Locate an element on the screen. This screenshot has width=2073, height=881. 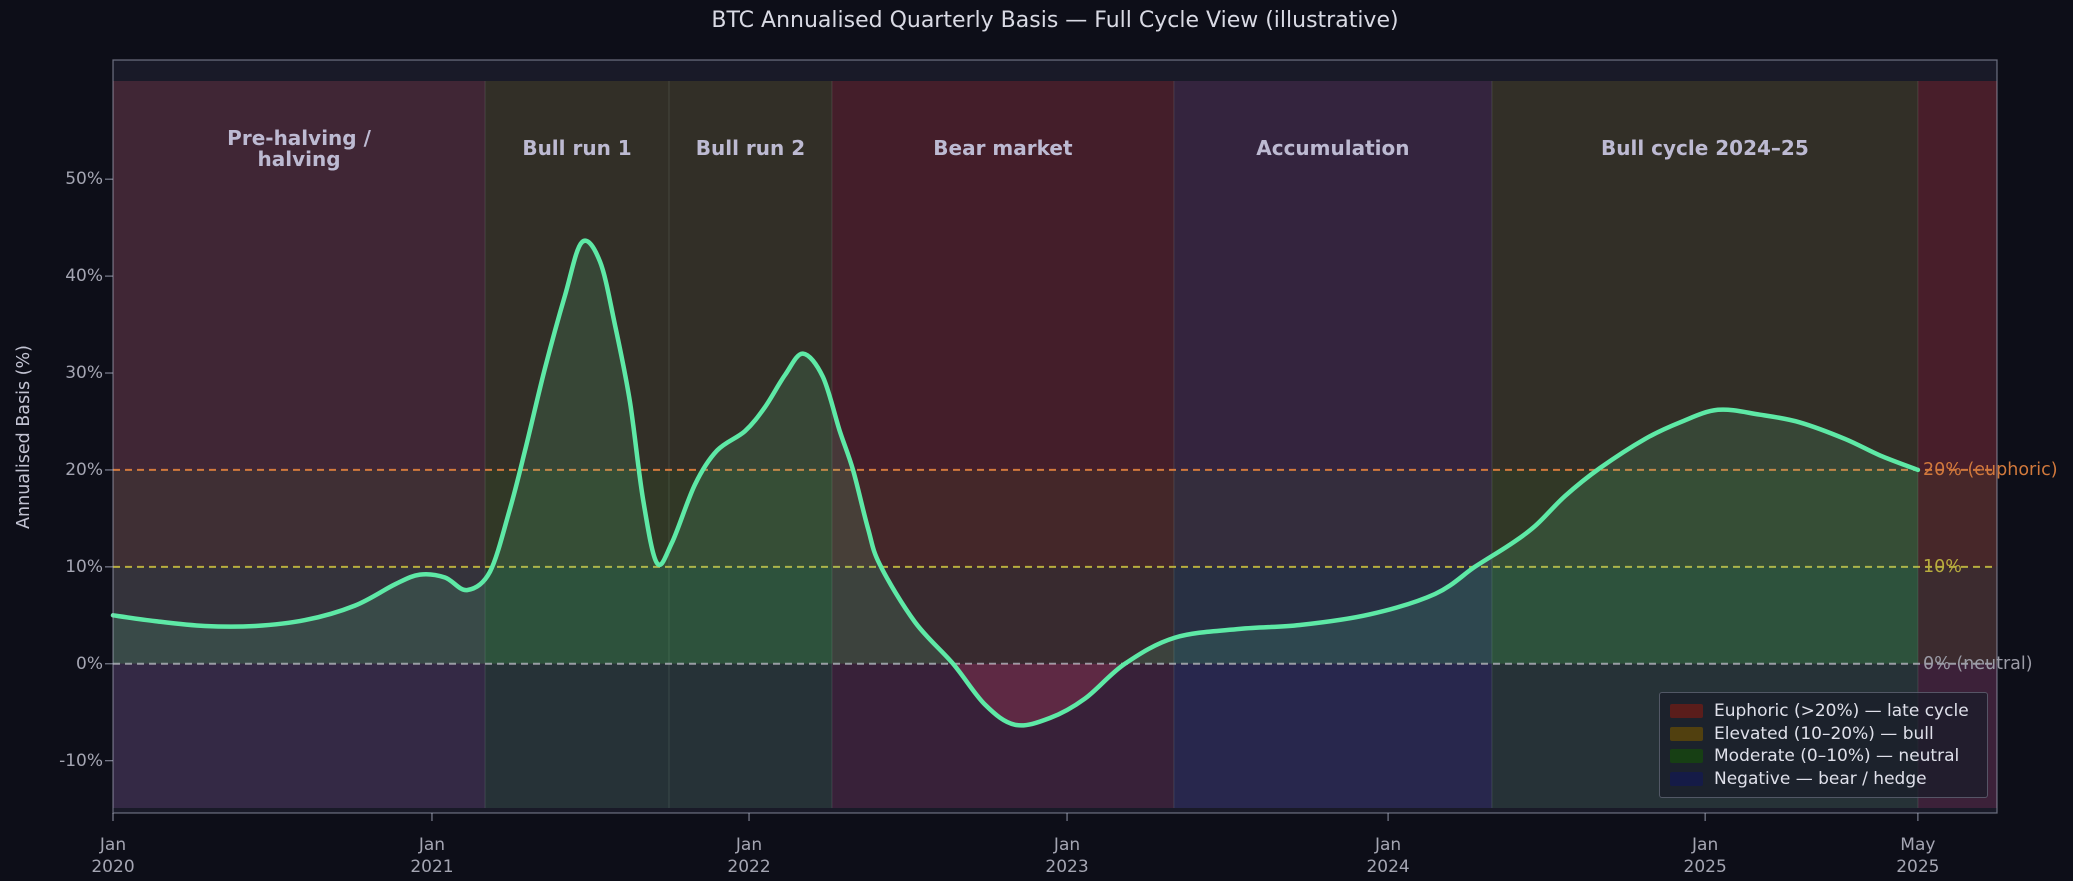
reference-line-label-10: 10% is located at coordinates (1942, 566).